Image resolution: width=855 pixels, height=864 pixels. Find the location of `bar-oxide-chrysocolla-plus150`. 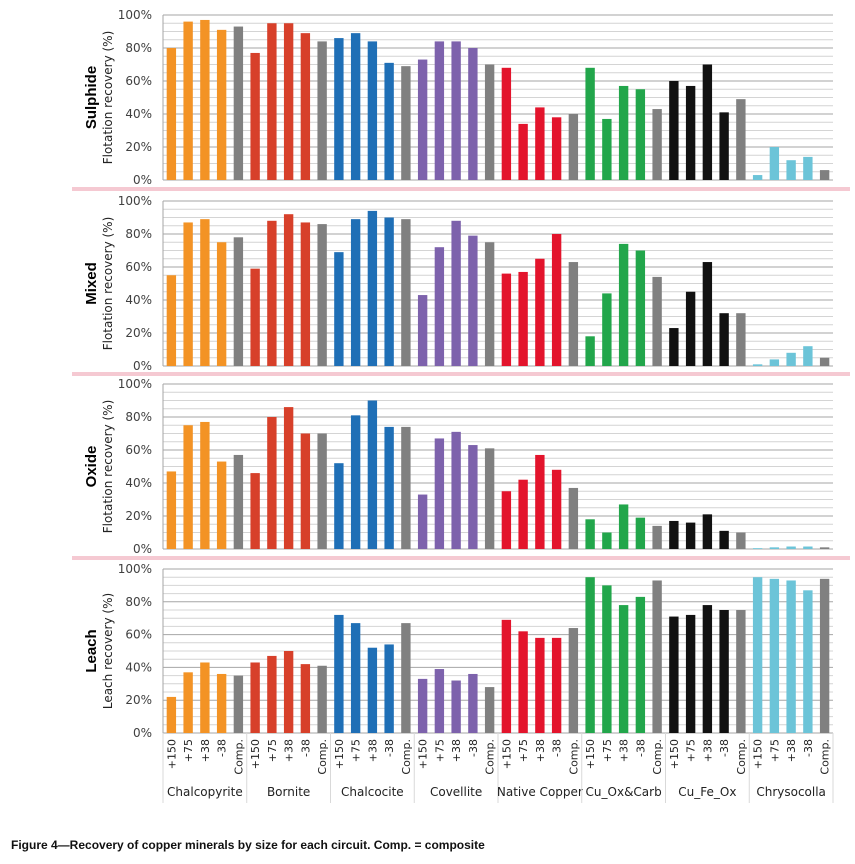

bar-oxide-chrysocolla-plus150 is located at coordinates (757, 548).